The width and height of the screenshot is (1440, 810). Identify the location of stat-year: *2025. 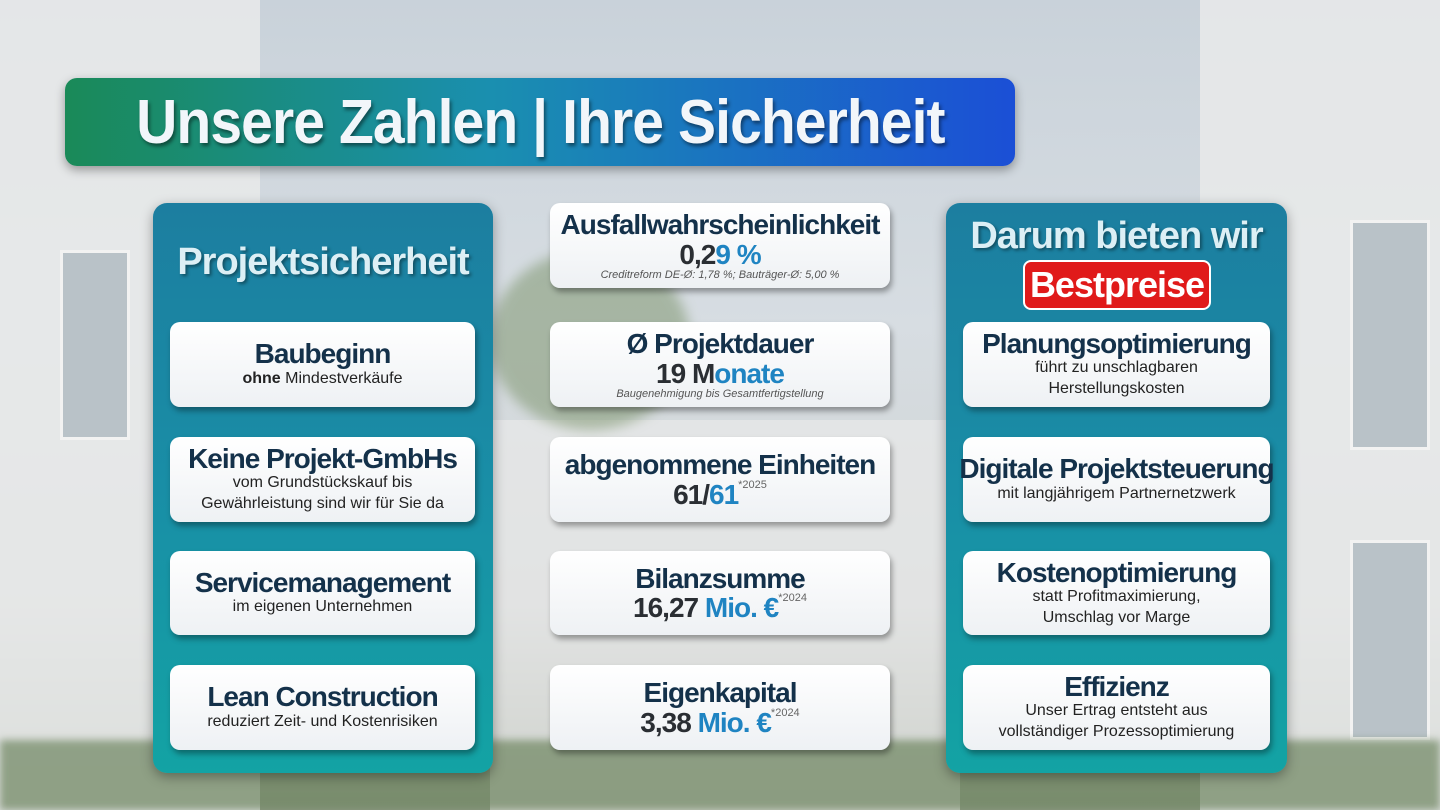
(752, 484).